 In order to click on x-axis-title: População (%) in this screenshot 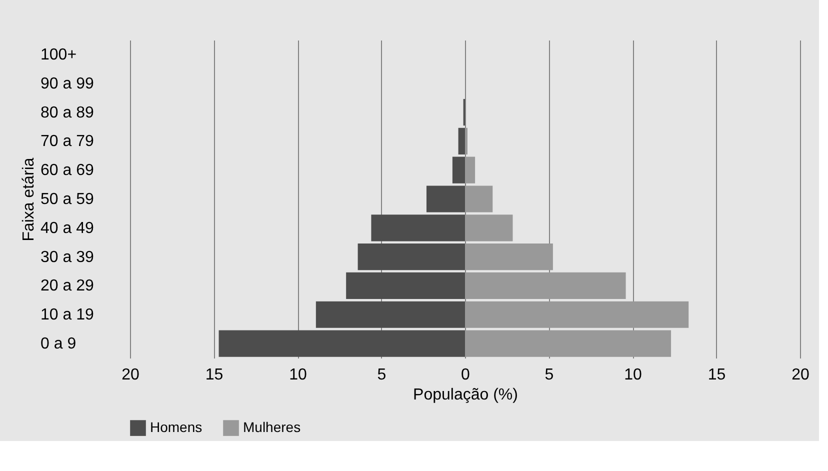, I will do `click(465, 395)`.